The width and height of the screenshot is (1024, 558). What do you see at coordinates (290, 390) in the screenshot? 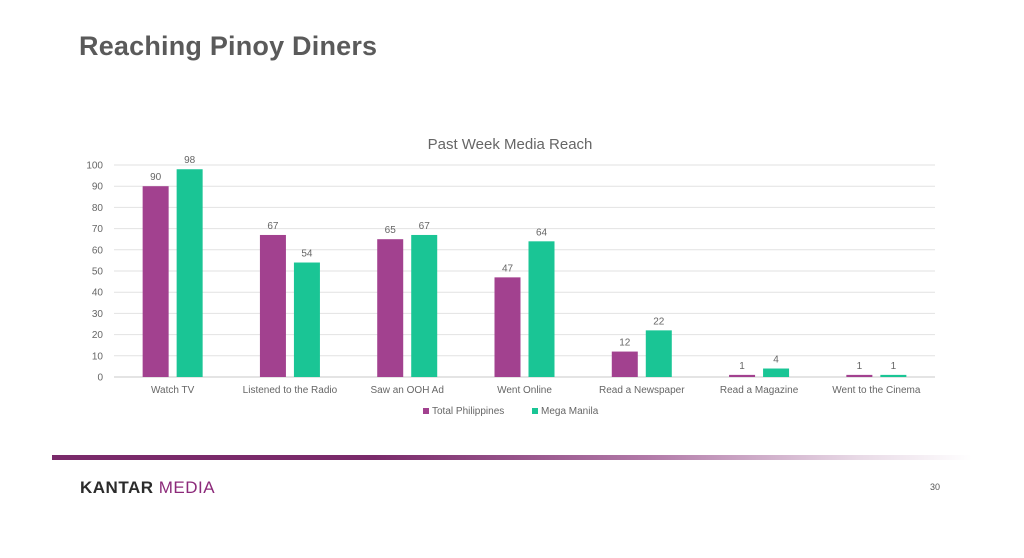
I see `x-tick-label: Listened to the Radio` at bounding box center [290, 390].